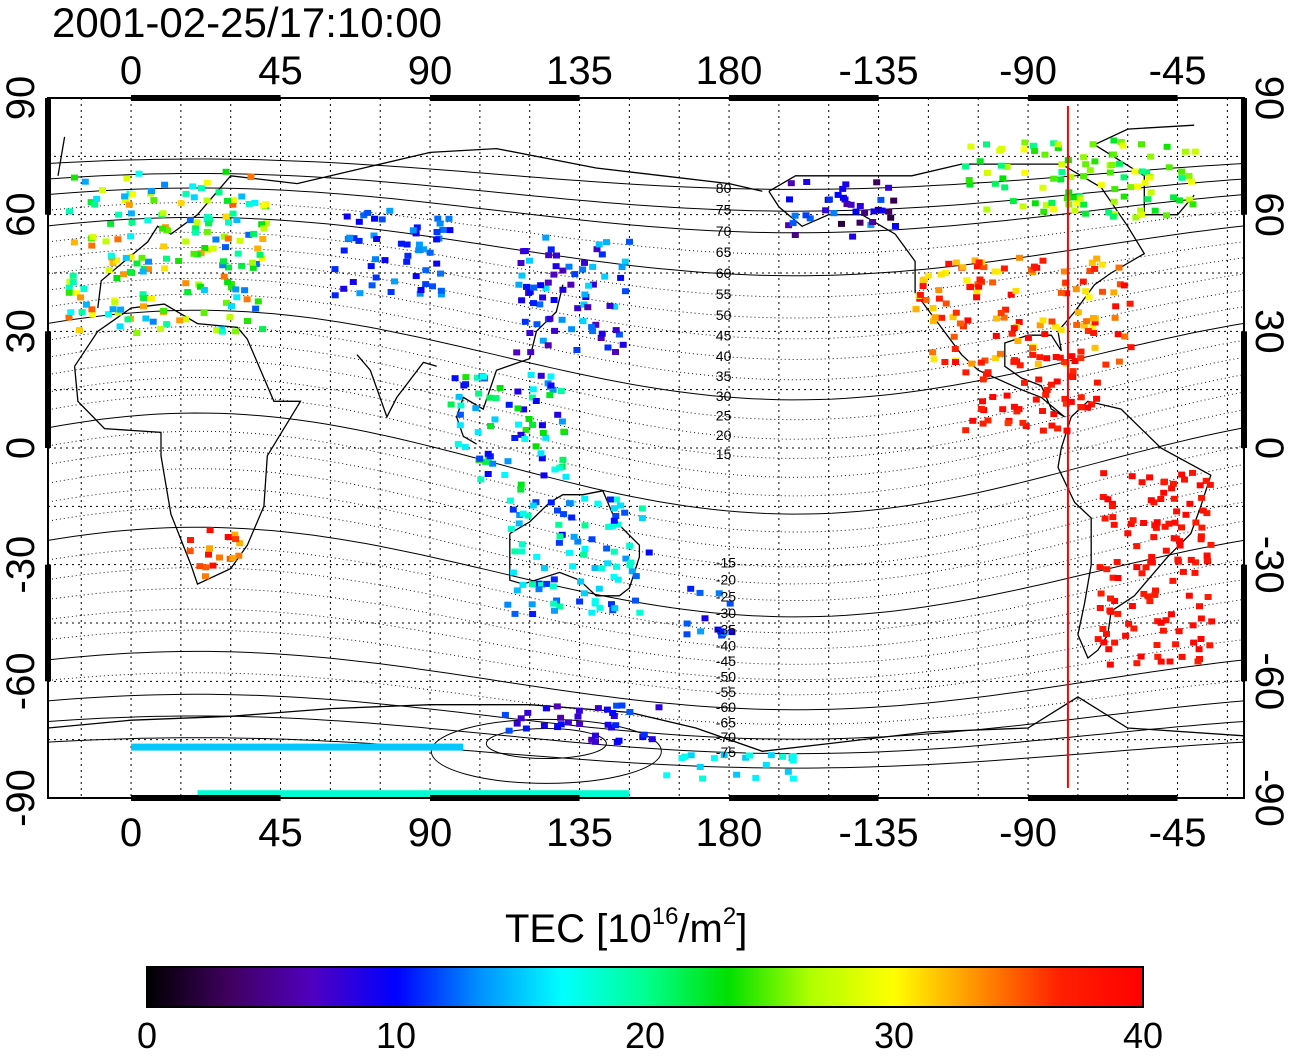  Describe the element at coordinates (724, 210) in the screenshot. I see `mlat-label: 75` at that location.